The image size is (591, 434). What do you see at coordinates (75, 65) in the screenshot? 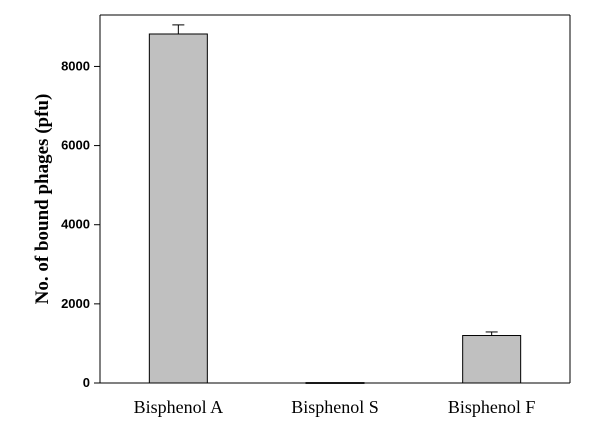
I see `y-tick-label: 8000` at bounding box center [75, 65].